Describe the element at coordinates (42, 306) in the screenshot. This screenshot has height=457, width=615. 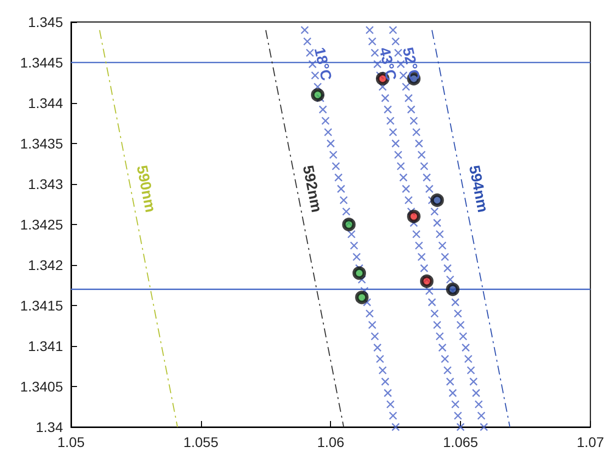
I see `y-tick-label: 1.3415` at that location.